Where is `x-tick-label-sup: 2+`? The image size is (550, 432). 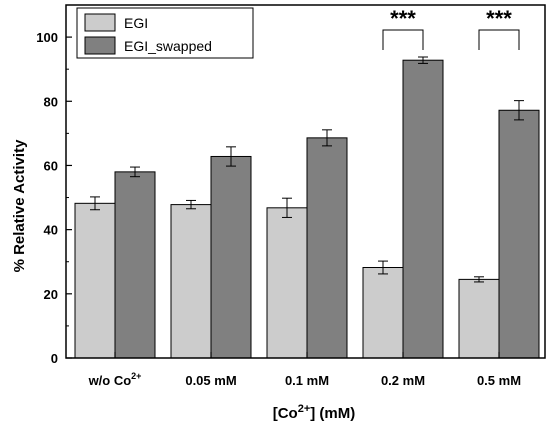
x-tick-label-sup: 2+ is located at coordinates (136, 376).